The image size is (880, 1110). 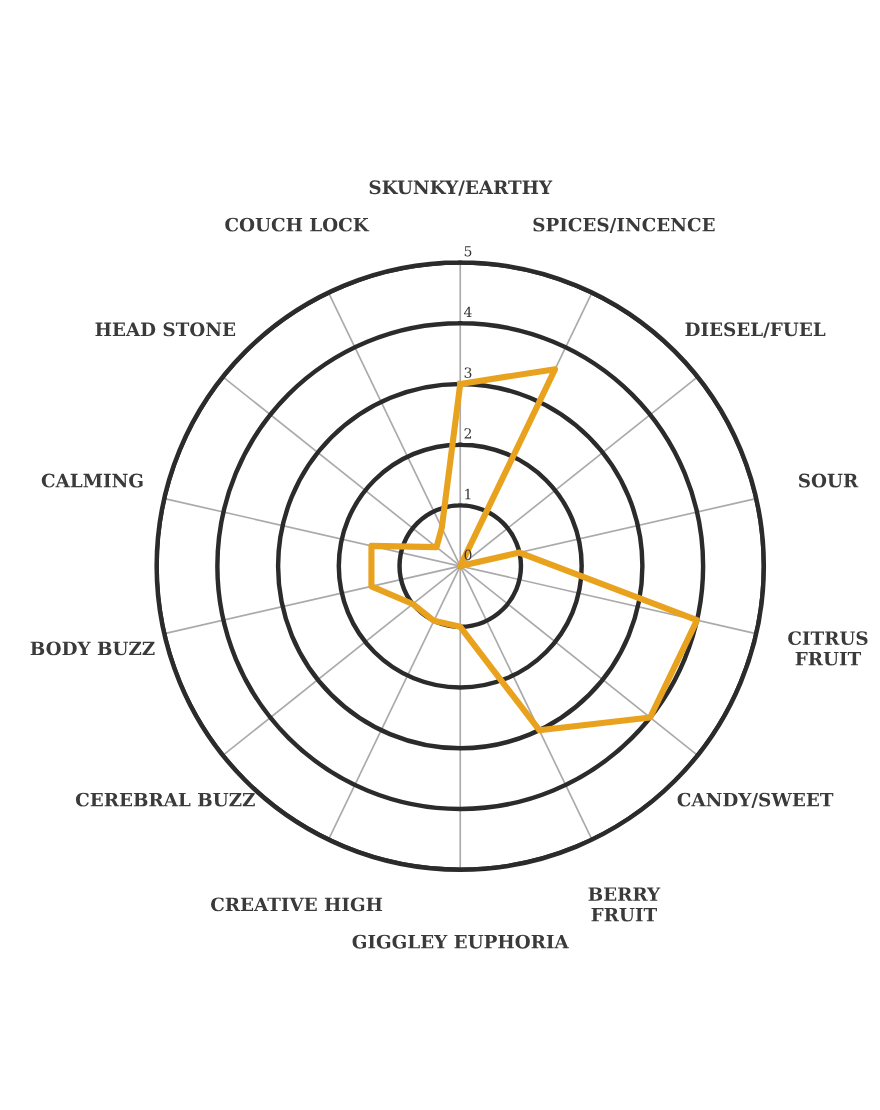 I want to click on spoke-label: SKUNKY/EARTHY, so click(x=461, y=188).